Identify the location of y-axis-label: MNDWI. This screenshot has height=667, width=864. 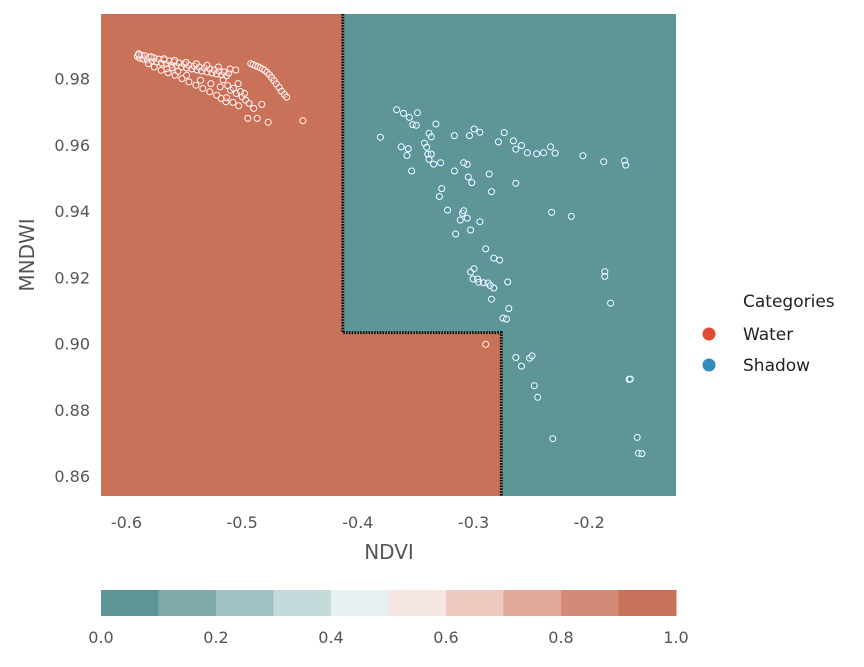
(27, 254).